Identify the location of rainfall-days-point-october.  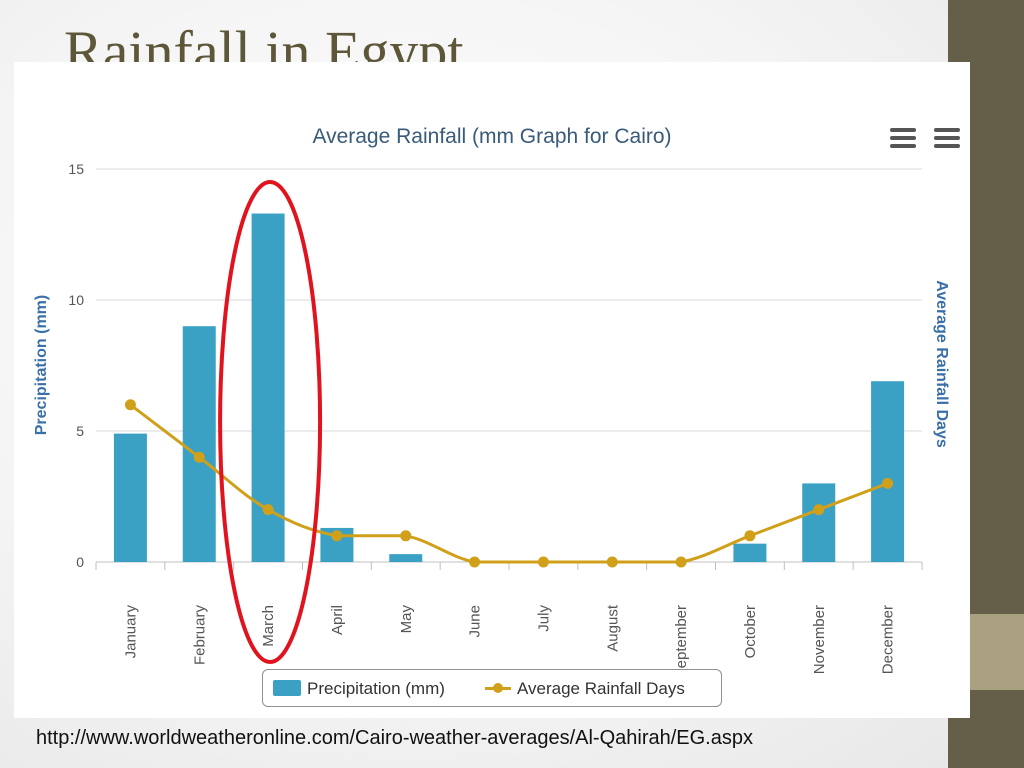
(750, 536).